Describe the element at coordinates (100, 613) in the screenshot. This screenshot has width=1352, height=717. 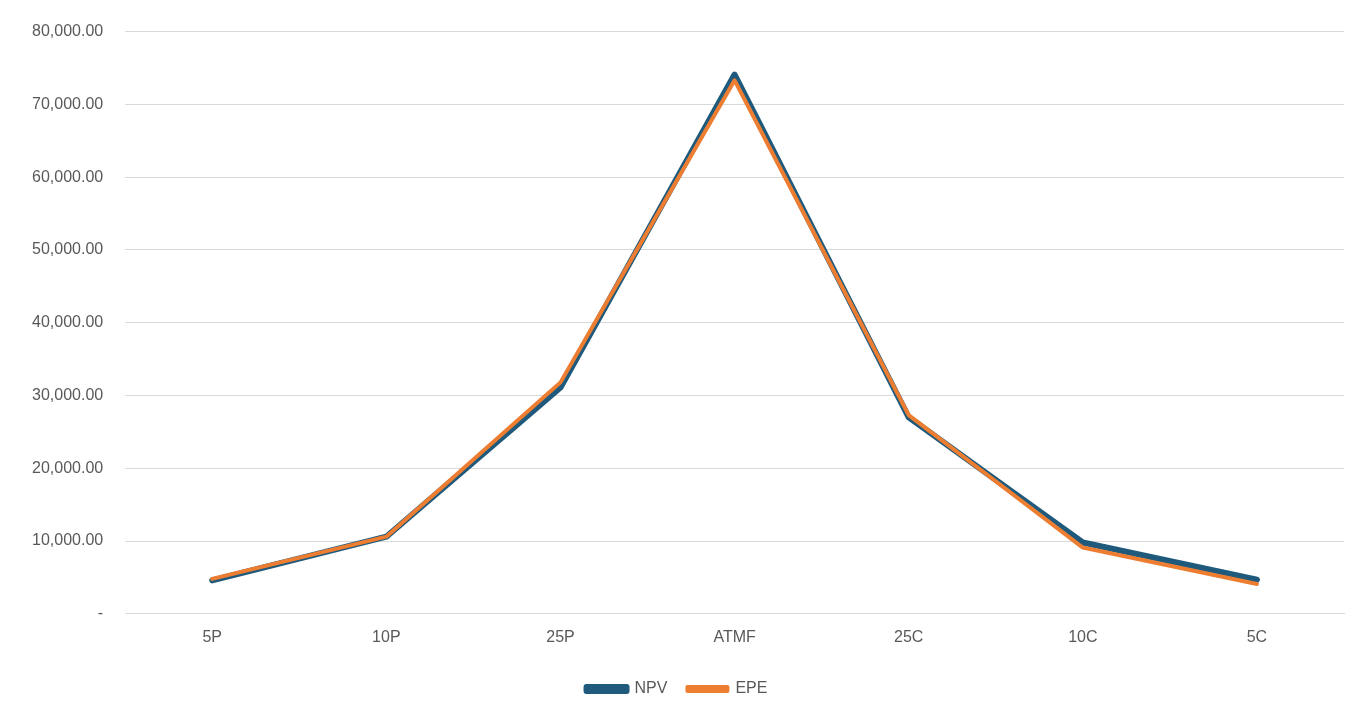
I see `y-tick-label: -` at that location.